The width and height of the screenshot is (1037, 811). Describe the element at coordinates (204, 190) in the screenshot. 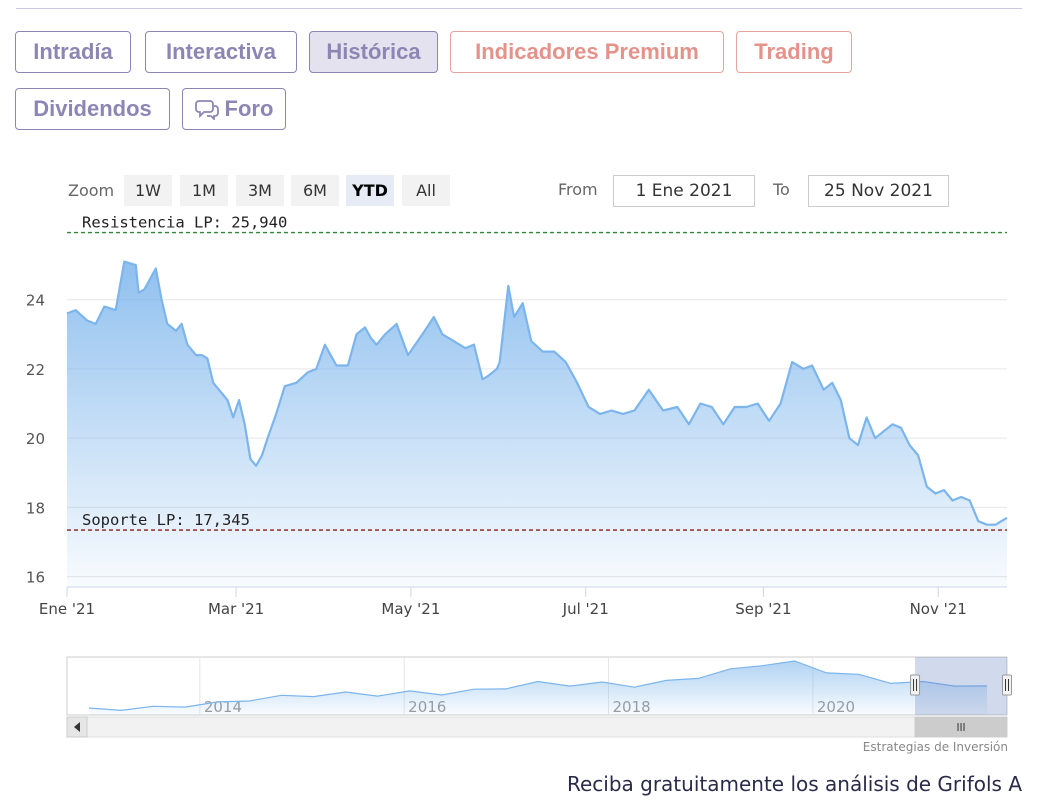

I see `zoom-1m-button: 1M` at that location.